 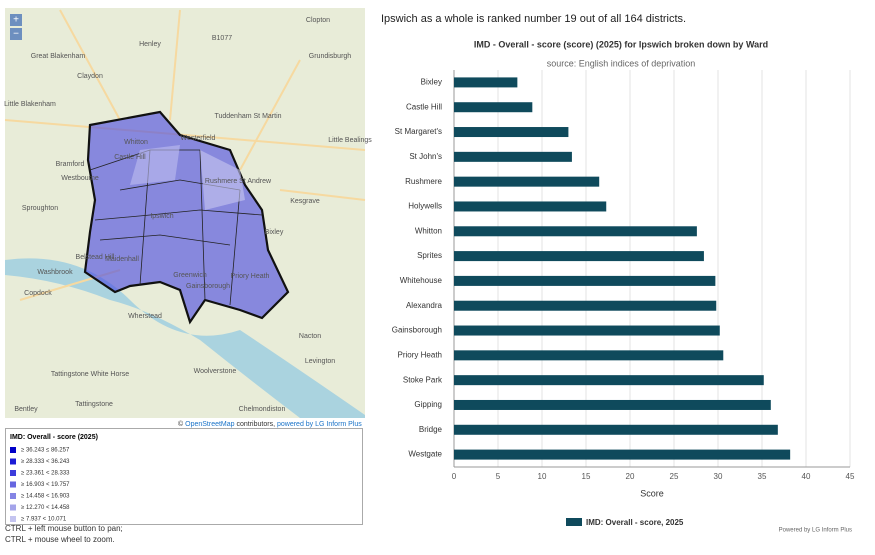 I want to click on place-label: Priory Heath, so click(x=250, y=276).